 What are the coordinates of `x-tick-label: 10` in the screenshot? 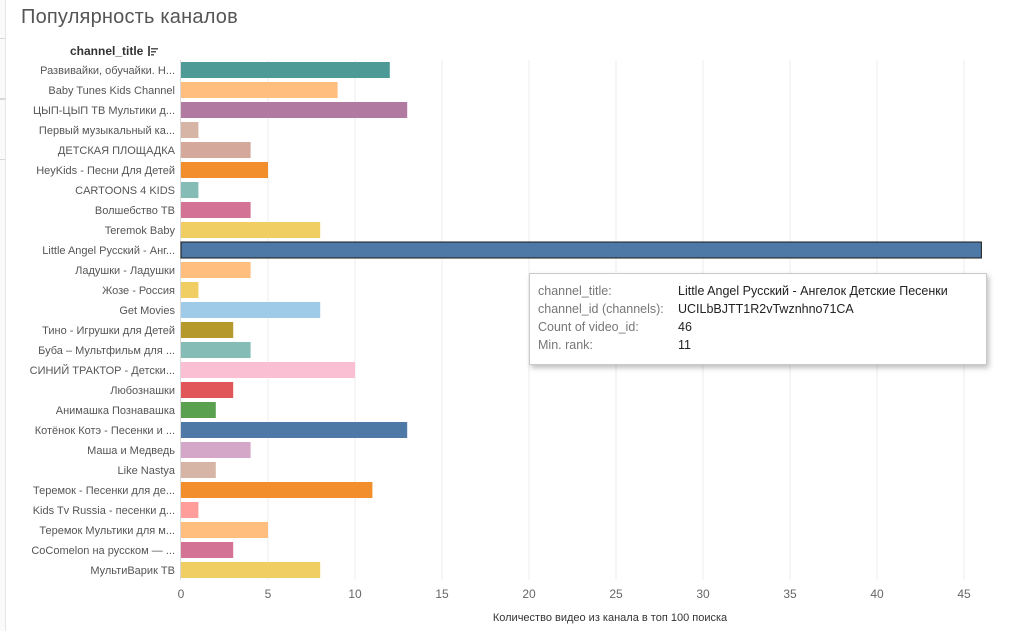 It's located at (355, 594).